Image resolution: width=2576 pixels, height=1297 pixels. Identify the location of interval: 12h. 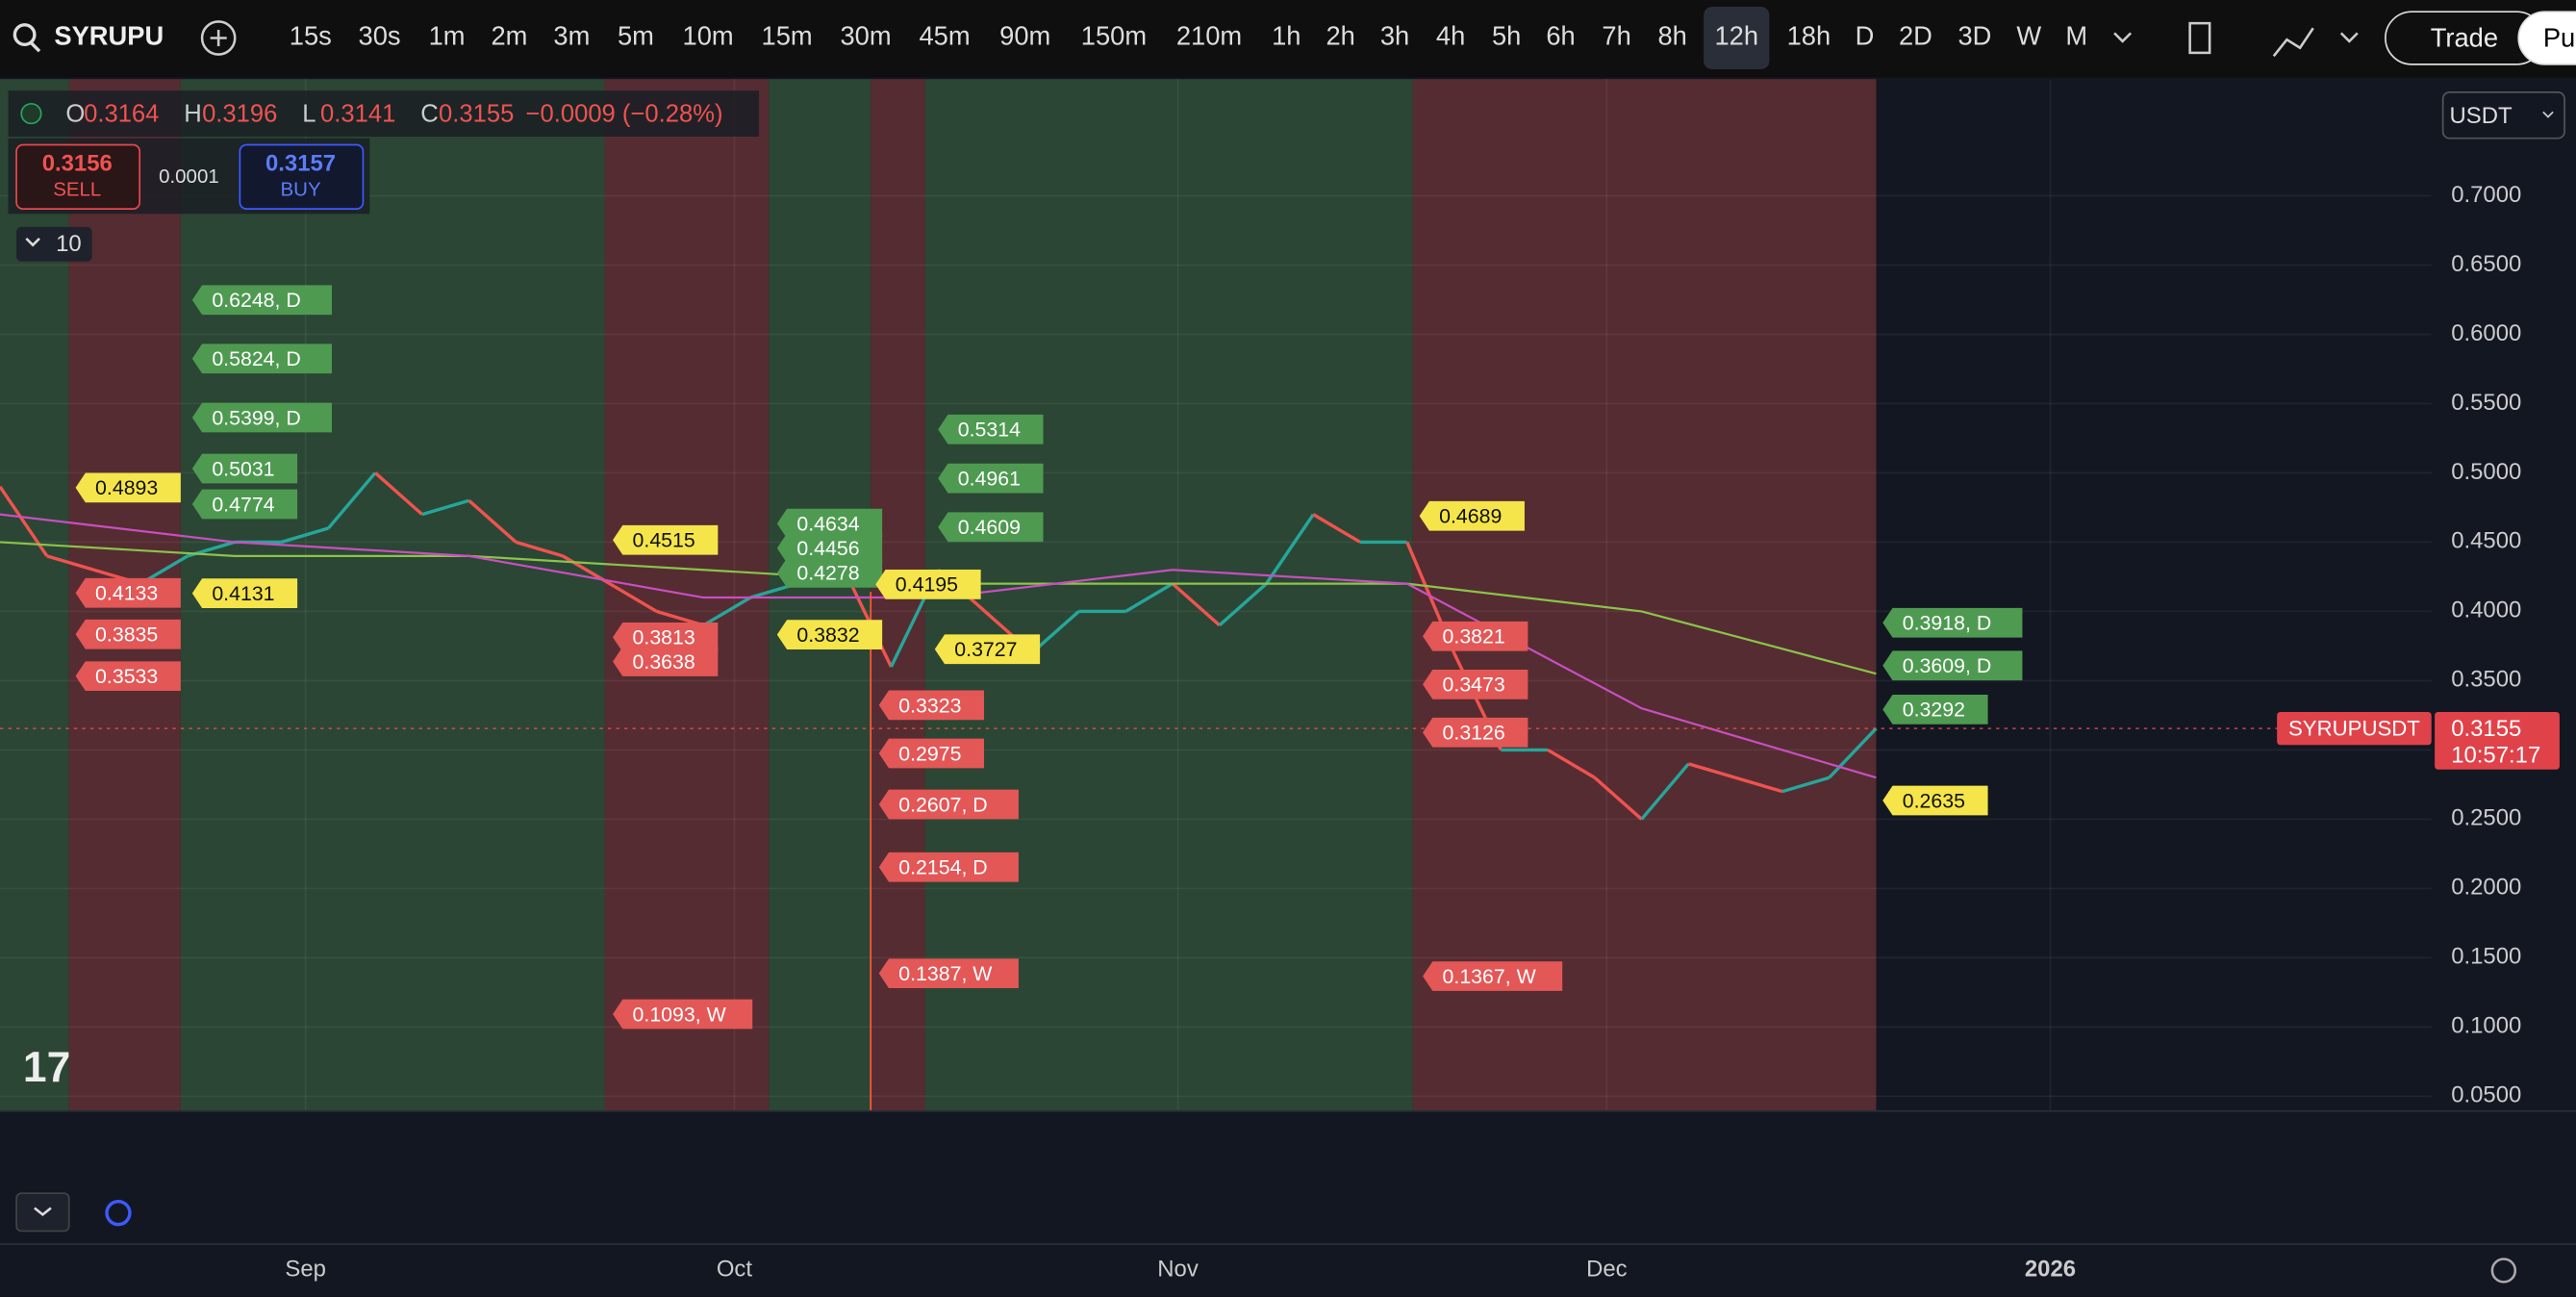
(1736, 36).